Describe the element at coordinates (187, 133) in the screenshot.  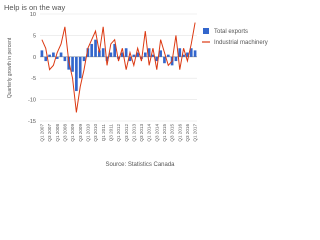
I see `x-tick-label: Q3 2016` at that location.